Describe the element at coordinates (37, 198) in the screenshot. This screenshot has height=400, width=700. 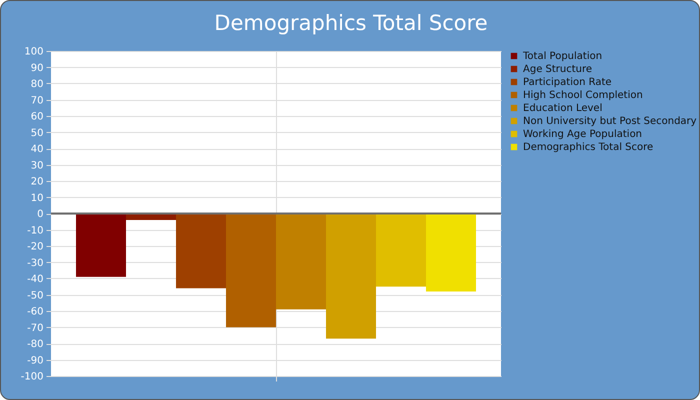
I see `y-tick-label: 10` at that location.